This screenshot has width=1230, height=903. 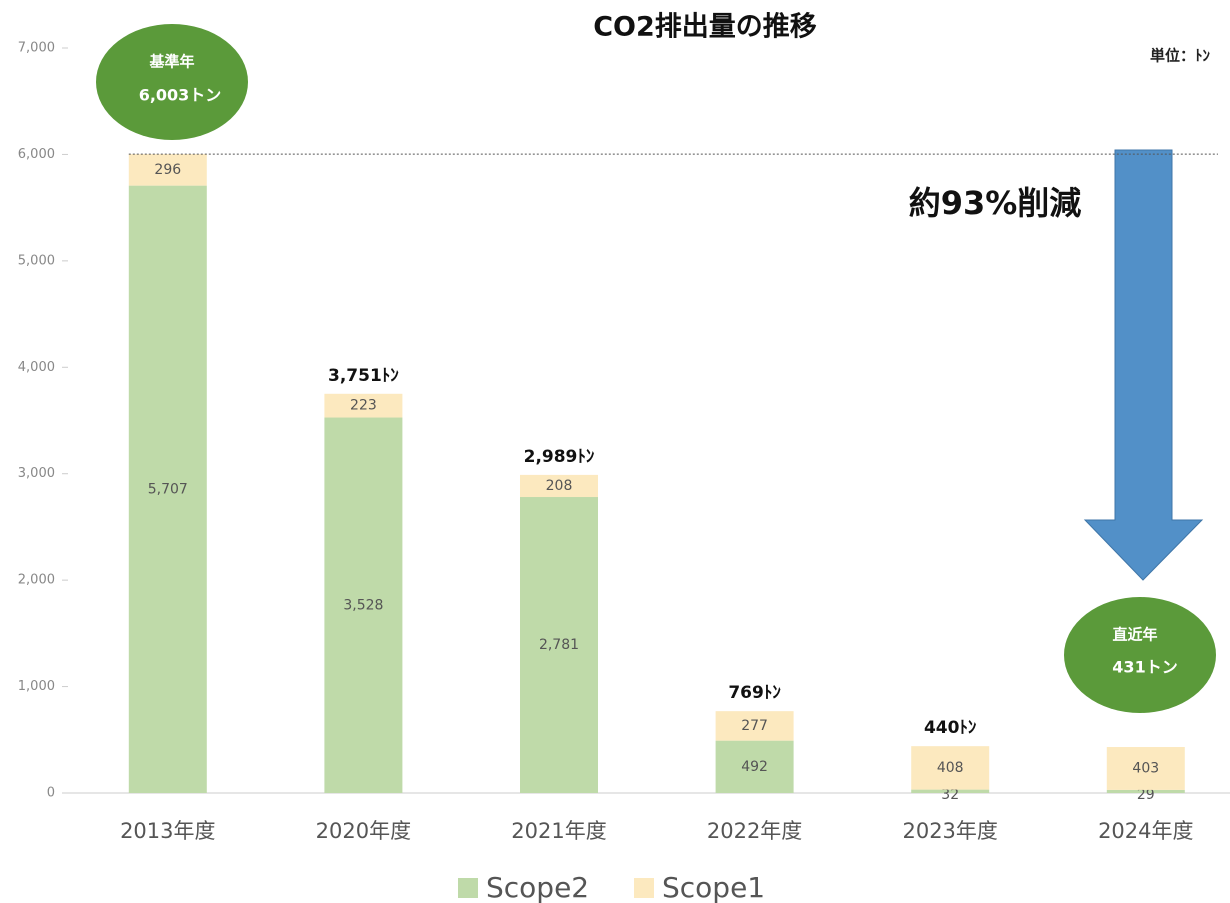 I want to click on value-label: 408, so click(x=950, y=768).